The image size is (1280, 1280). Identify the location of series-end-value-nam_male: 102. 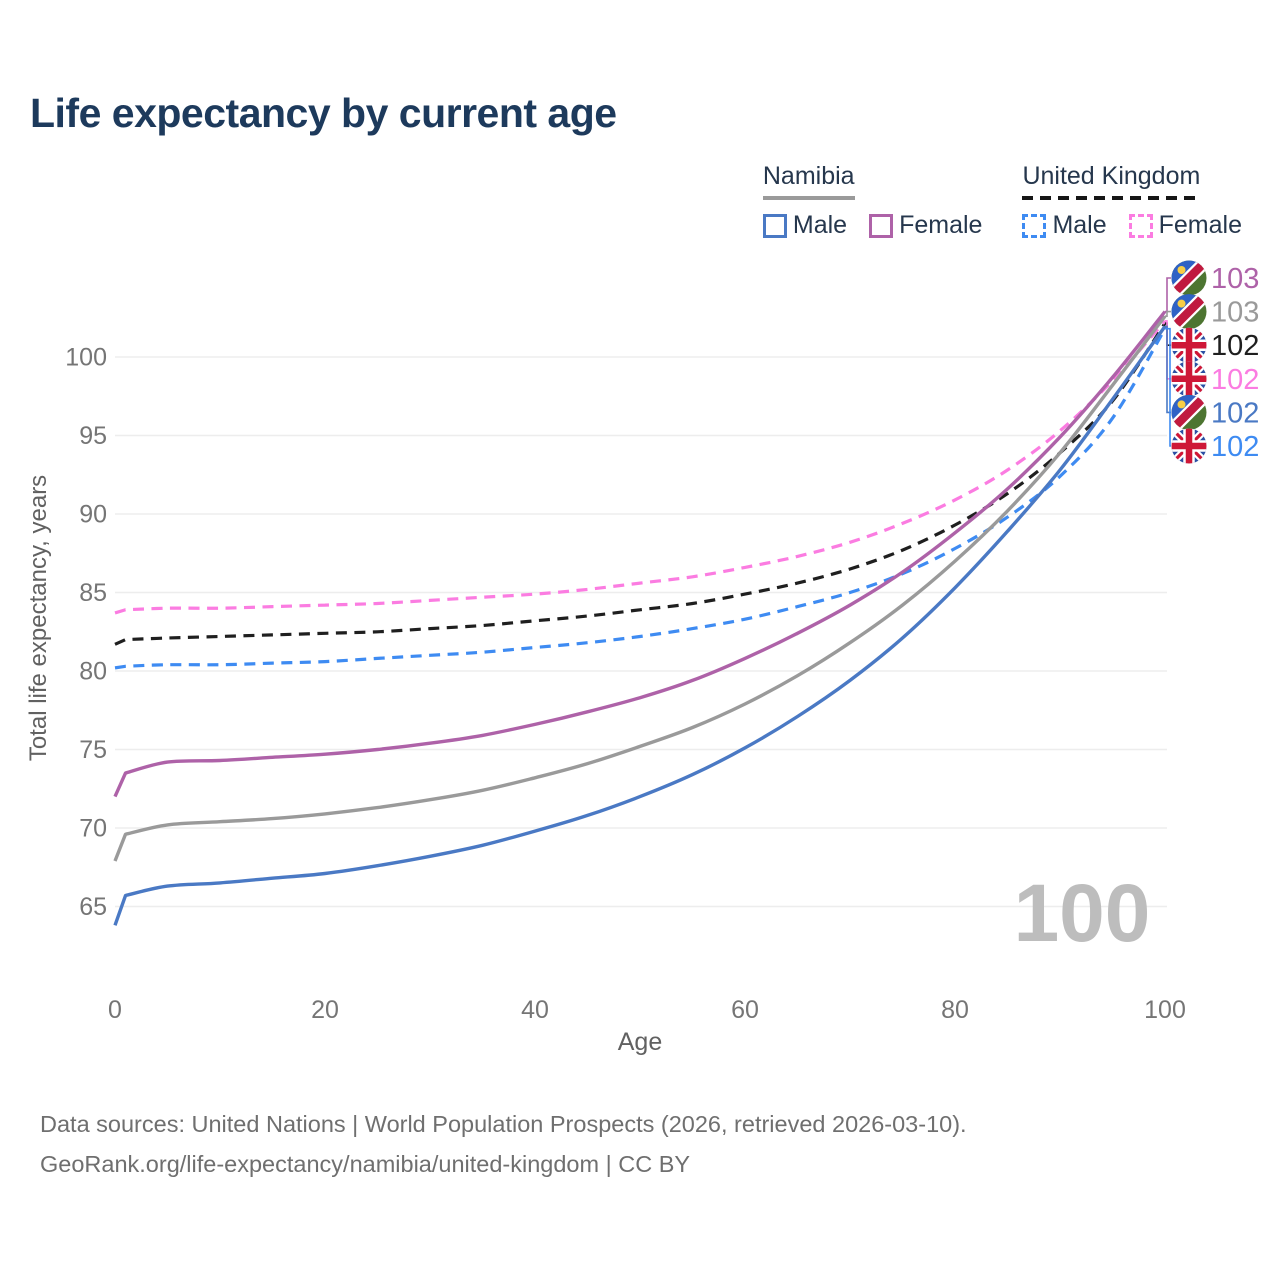
(1235, 413).